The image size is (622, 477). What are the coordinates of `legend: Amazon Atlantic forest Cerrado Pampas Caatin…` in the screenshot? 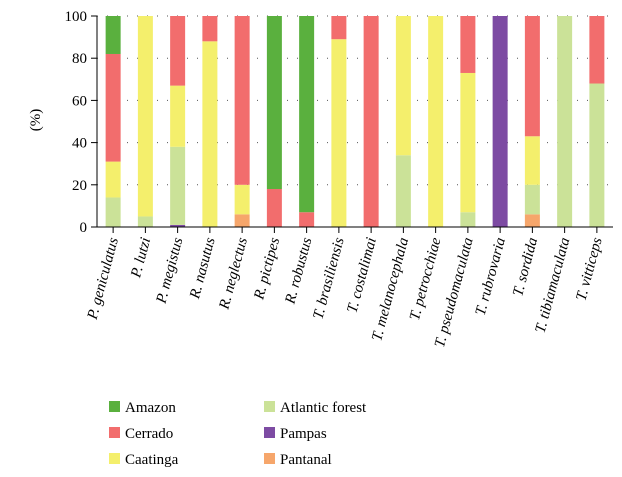 It's located at (238, 434).